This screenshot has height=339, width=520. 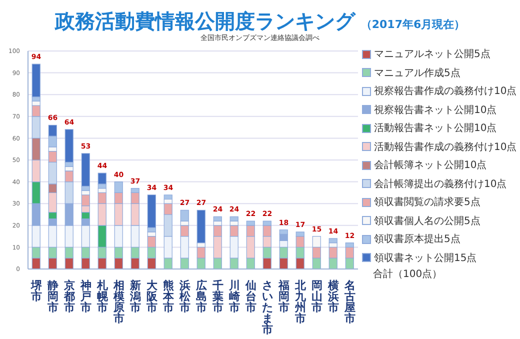 I want to click on x-tick-label: さいたま市, so click(x=266, y=307).